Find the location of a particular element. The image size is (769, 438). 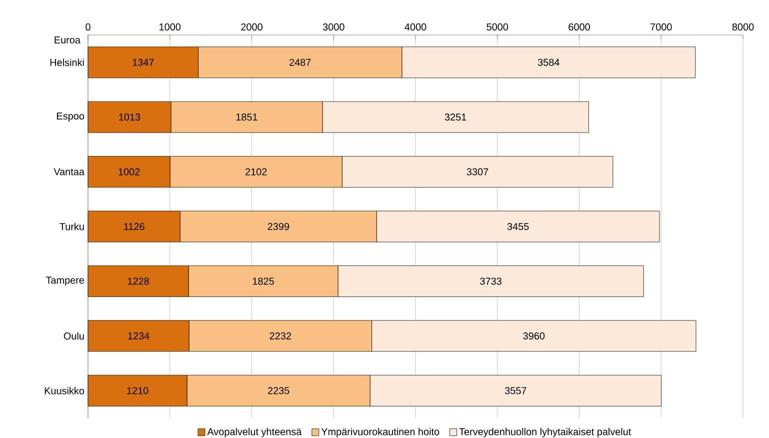

y-tick-label: Helsinki is located at coordinates (67, 62).